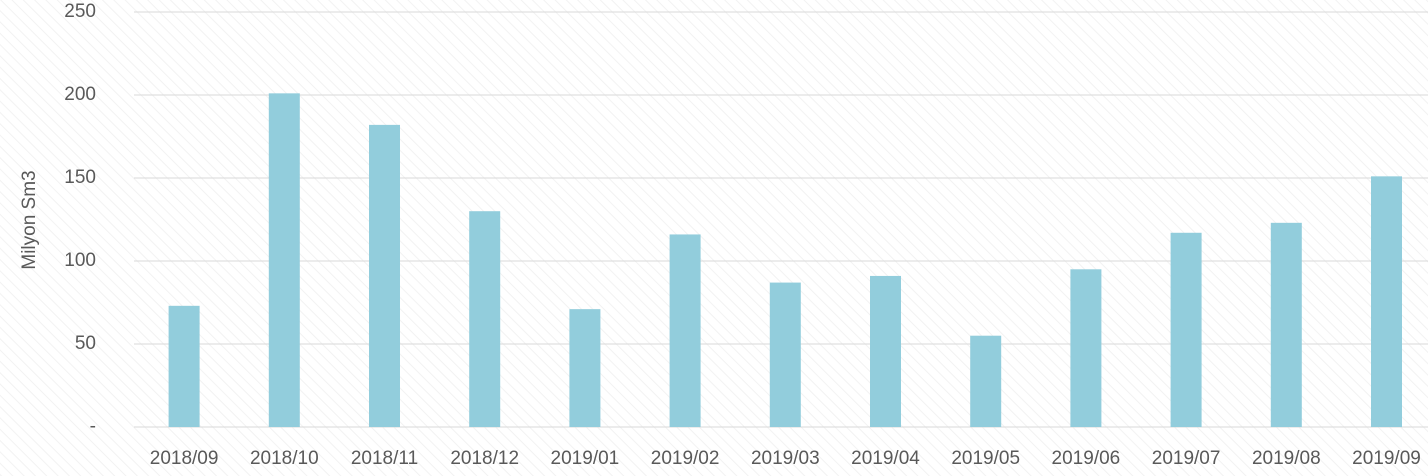 Image resolution: width=1428 pixels, height=476 pixels. Describe the element at coordinates (1086, 458) in the screenshot. I see `x-tick-label: 2019/06` at that location.